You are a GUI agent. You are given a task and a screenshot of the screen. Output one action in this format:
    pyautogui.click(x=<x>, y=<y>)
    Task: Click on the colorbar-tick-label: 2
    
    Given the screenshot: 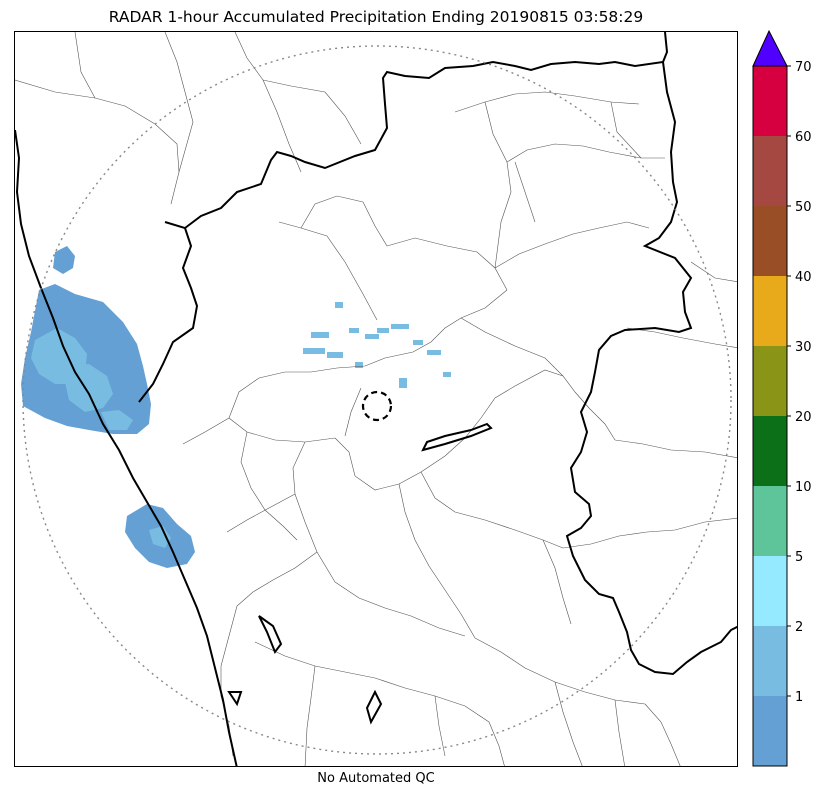 What is the action you would take?
    pyautogui.click(x=799, y=627)
    